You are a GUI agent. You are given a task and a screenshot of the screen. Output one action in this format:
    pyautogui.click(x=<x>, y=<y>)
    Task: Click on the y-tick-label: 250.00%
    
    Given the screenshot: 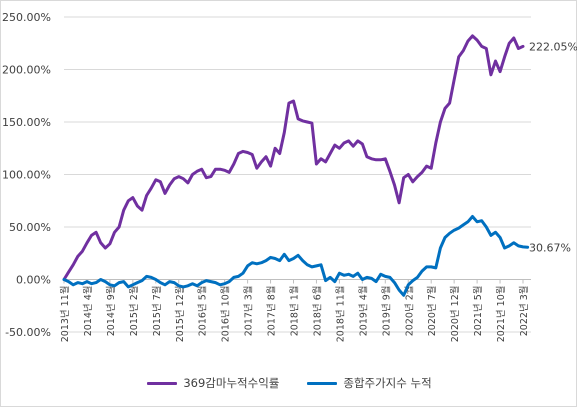 What is the action you would take?
    pyautogui.click(x=26, y=17)
    